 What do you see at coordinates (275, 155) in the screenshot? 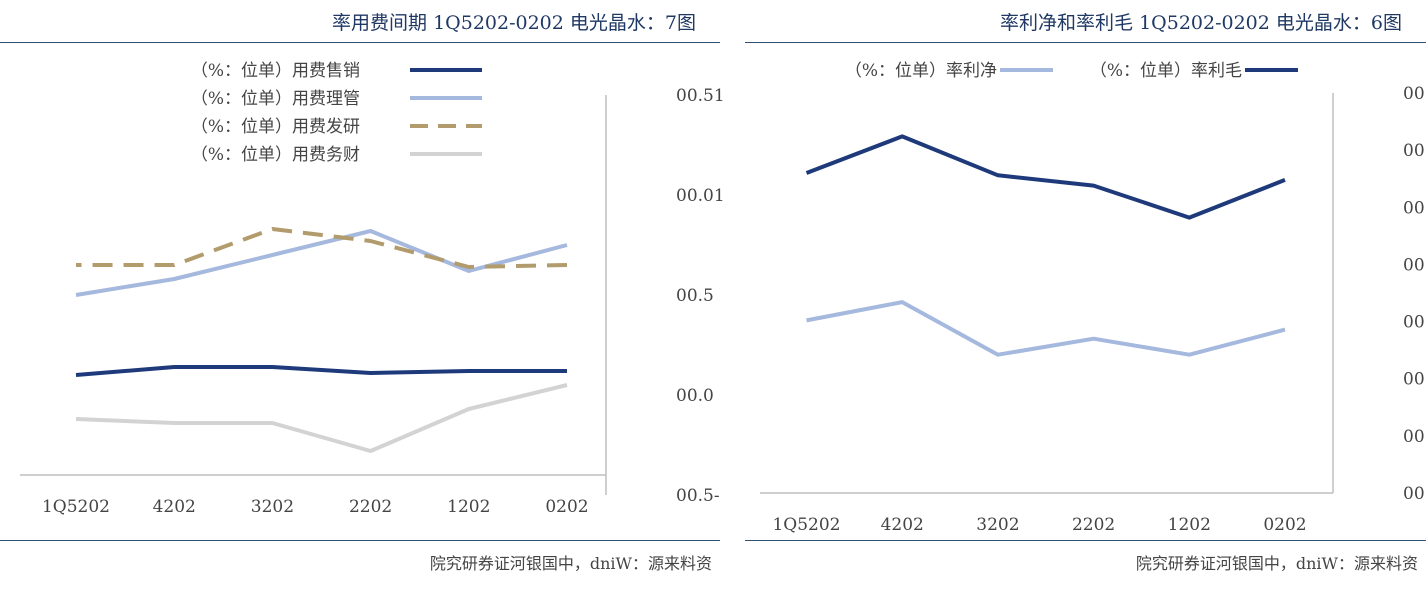
I see `legend-label: 财务费用（单位：%）` at bounding box center [275, 155].